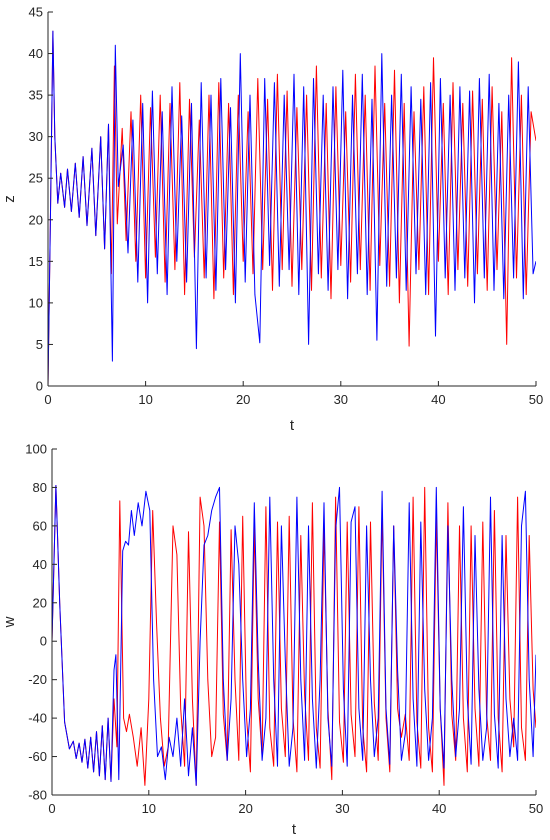 The width and height of the screenshot is (550, 840). What do you see at coordinates (36, 178) in the screenshot?
I see `y-tick-label: 25` at bounding box center [36, 178].